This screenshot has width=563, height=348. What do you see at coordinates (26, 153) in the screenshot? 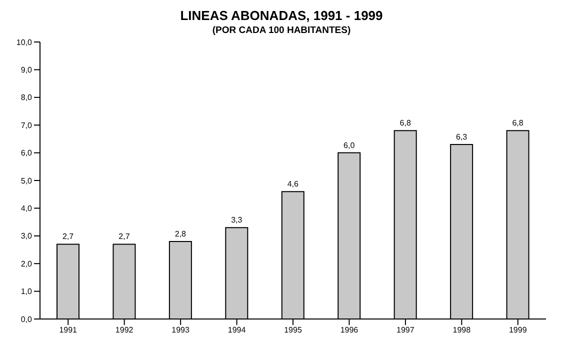
I see `y-tick-label: 6,0` at bounding box center [26, 153].